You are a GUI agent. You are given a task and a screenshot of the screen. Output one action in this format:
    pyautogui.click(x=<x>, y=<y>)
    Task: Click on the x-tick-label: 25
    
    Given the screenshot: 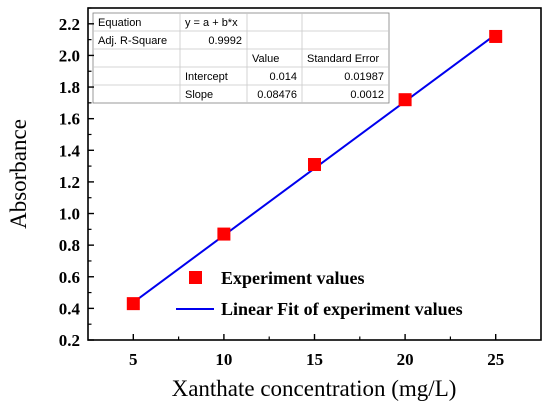 What is the action you would take?
    pyautogui.click(x=495, y=359)
    